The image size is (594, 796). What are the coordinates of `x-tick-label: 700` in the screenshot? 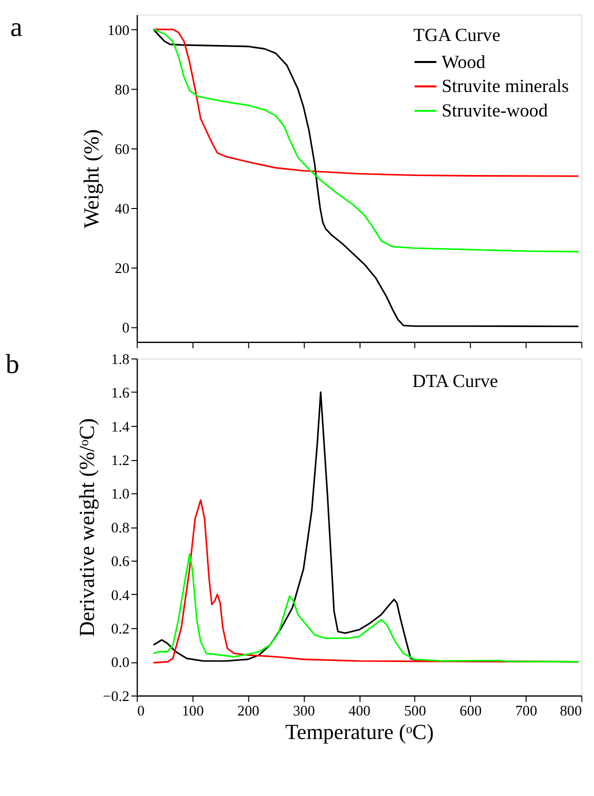 It's located at (526, 712).